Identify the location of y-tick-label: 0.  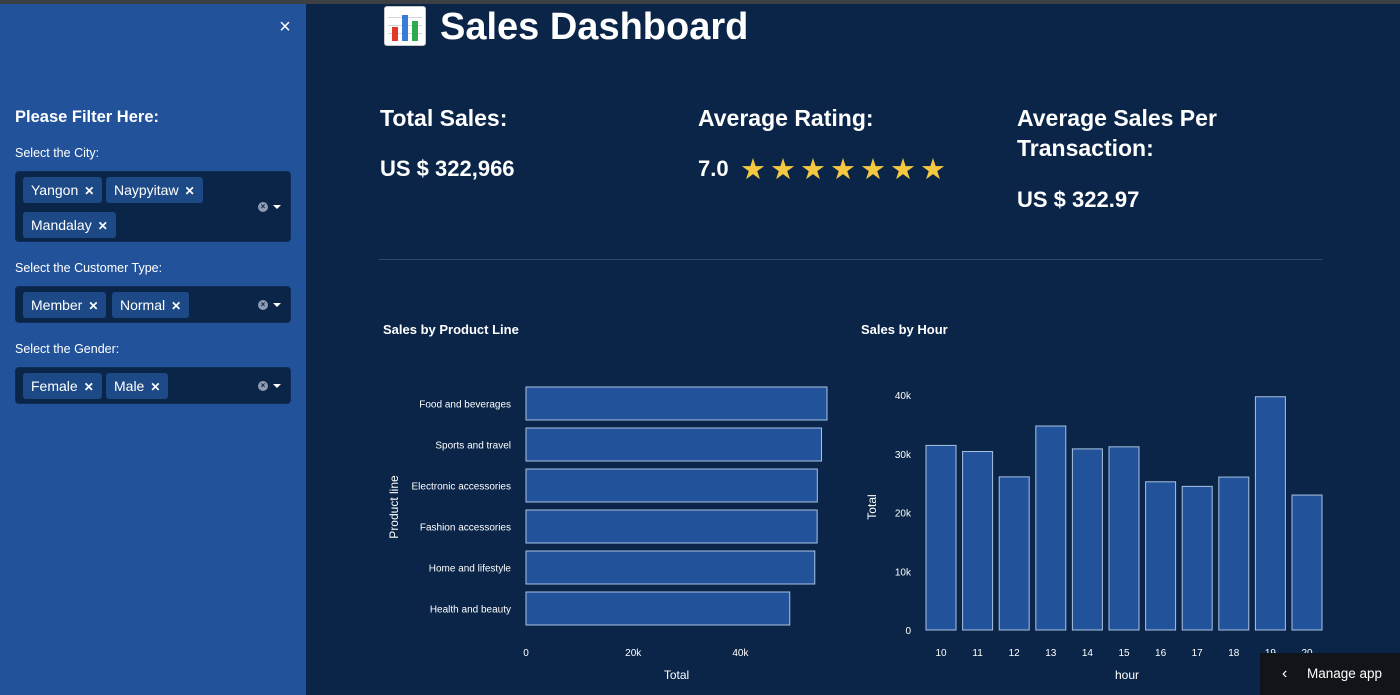
(908, 631).